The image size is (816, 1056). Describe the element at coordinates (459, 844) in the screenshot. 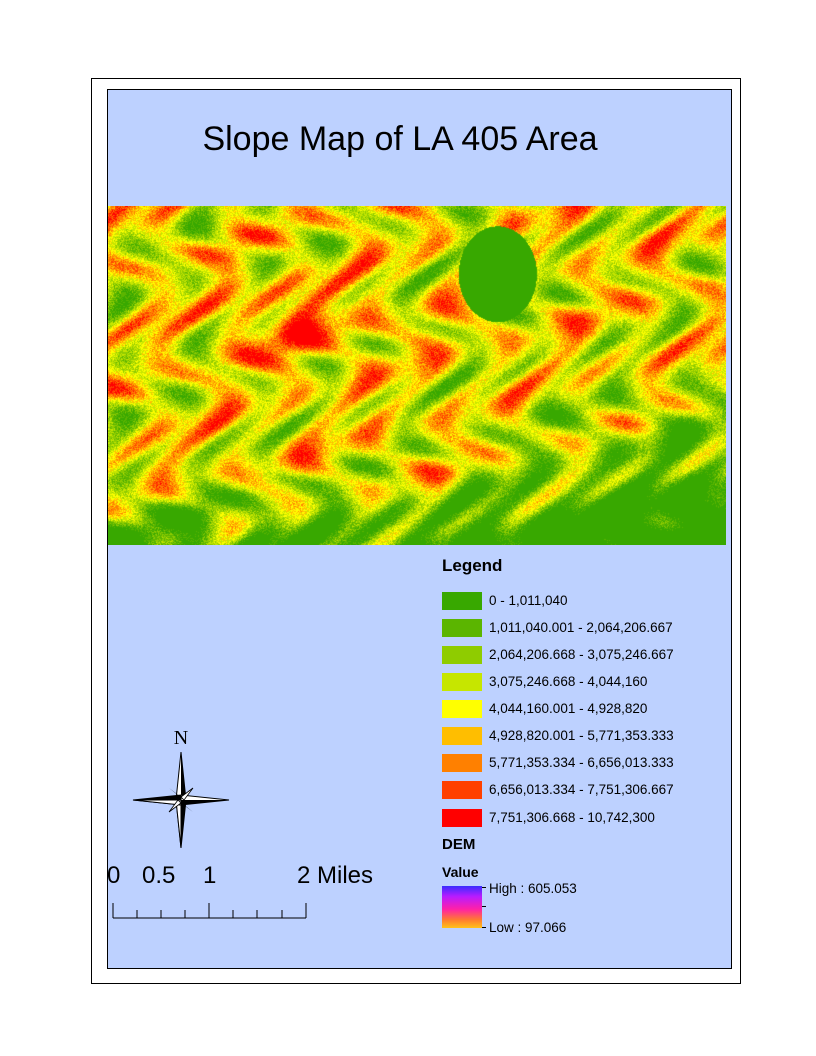

I see `dem-legend-title: DEM` at that location.